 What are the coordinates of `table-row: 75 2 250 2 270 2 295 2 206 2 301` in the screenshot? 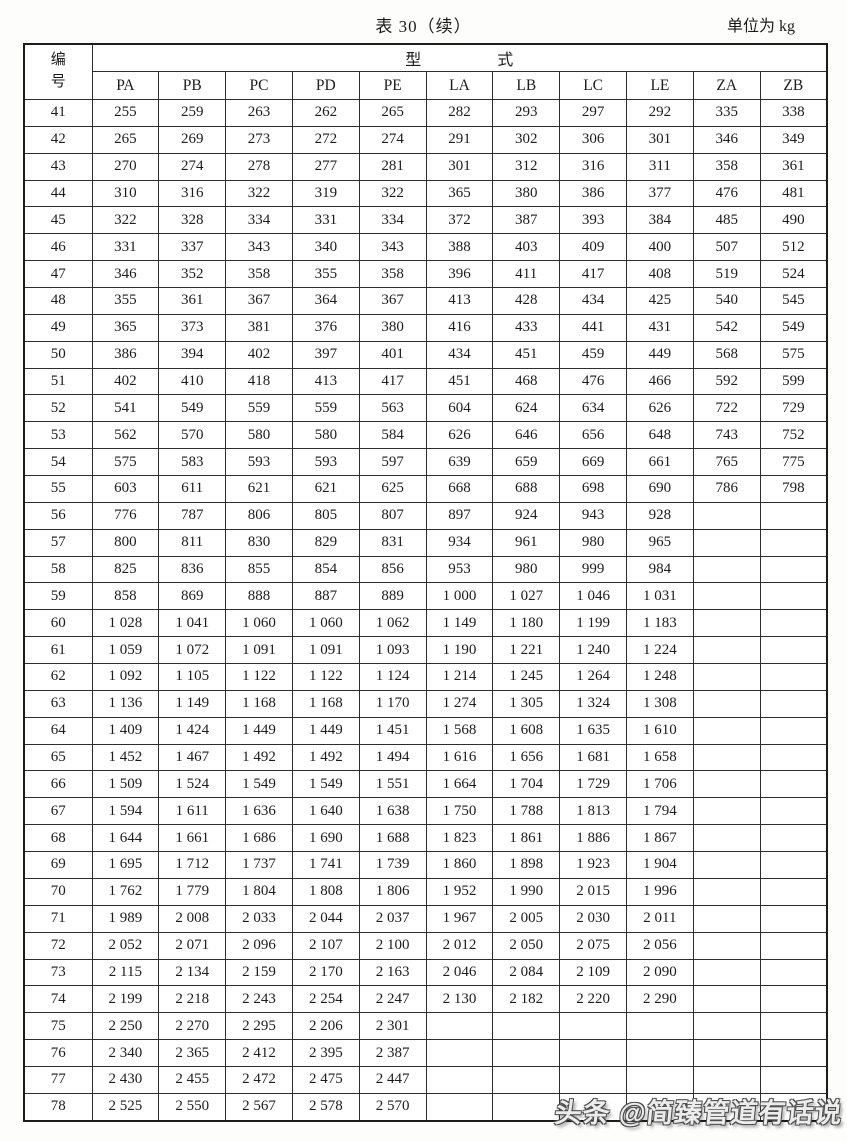 It's located at (425, 1026).